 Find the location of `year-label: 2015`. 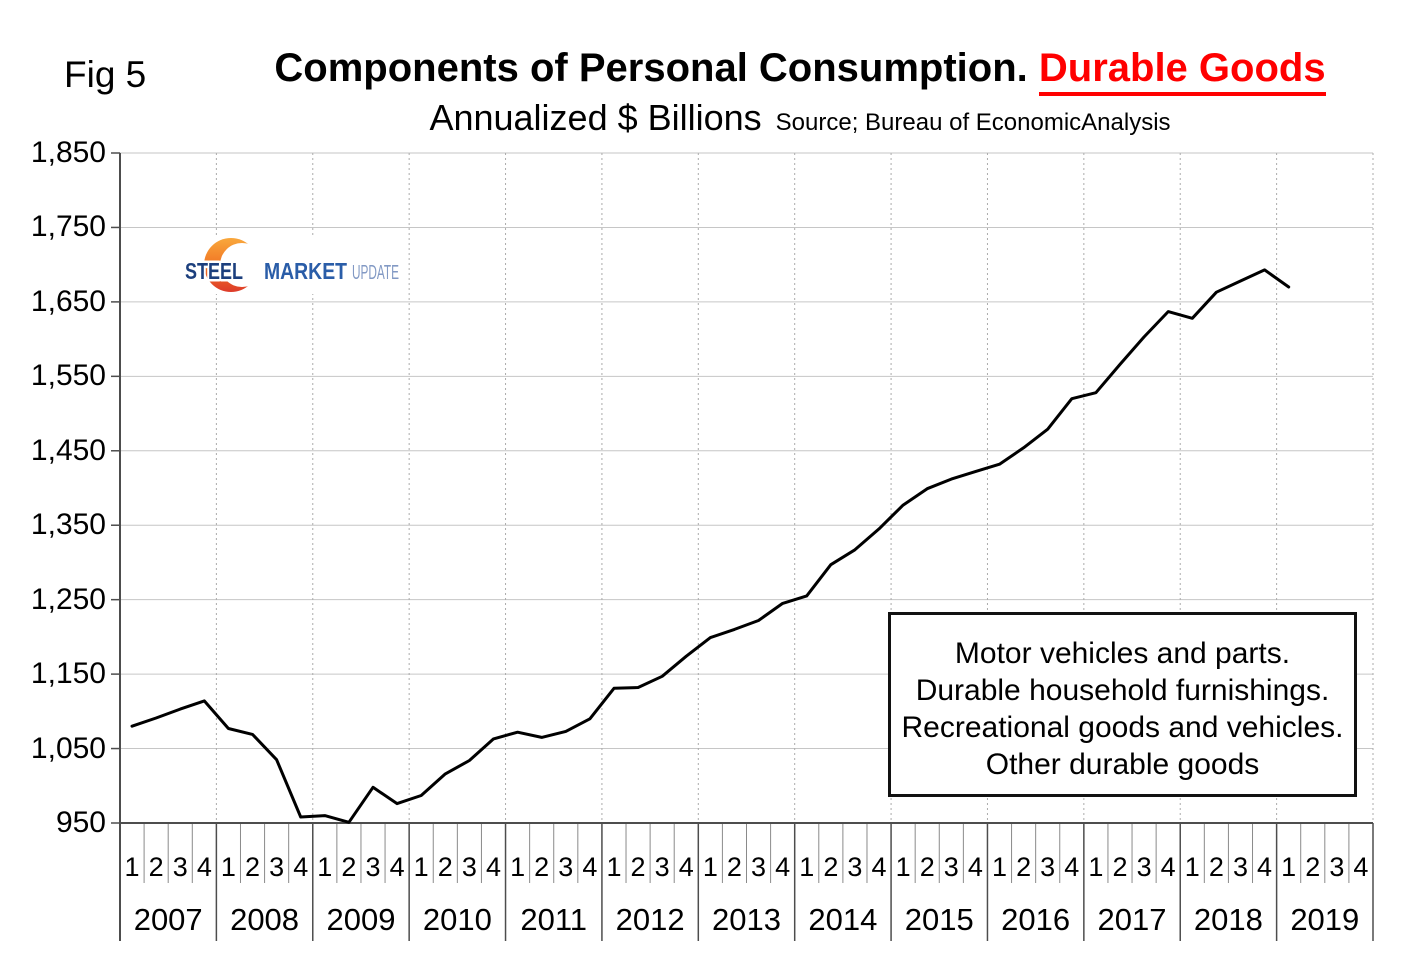

year-label: 2015 is located at coordinates (939, 919).